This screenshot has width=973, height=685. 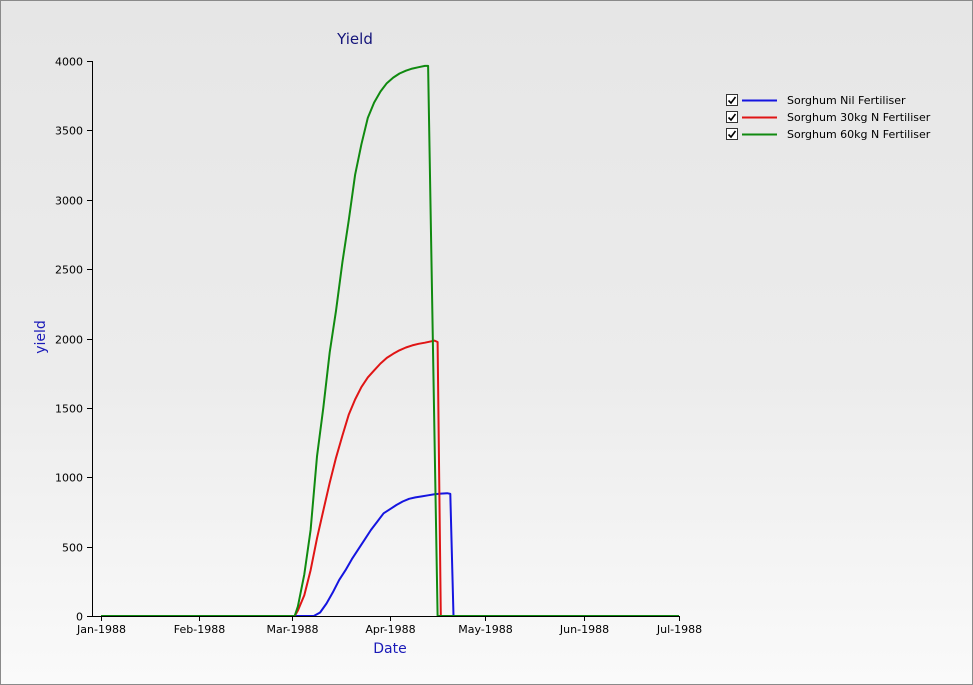 I want to click on x-tick-label: Feb-1988, so click(x=199, y=629).